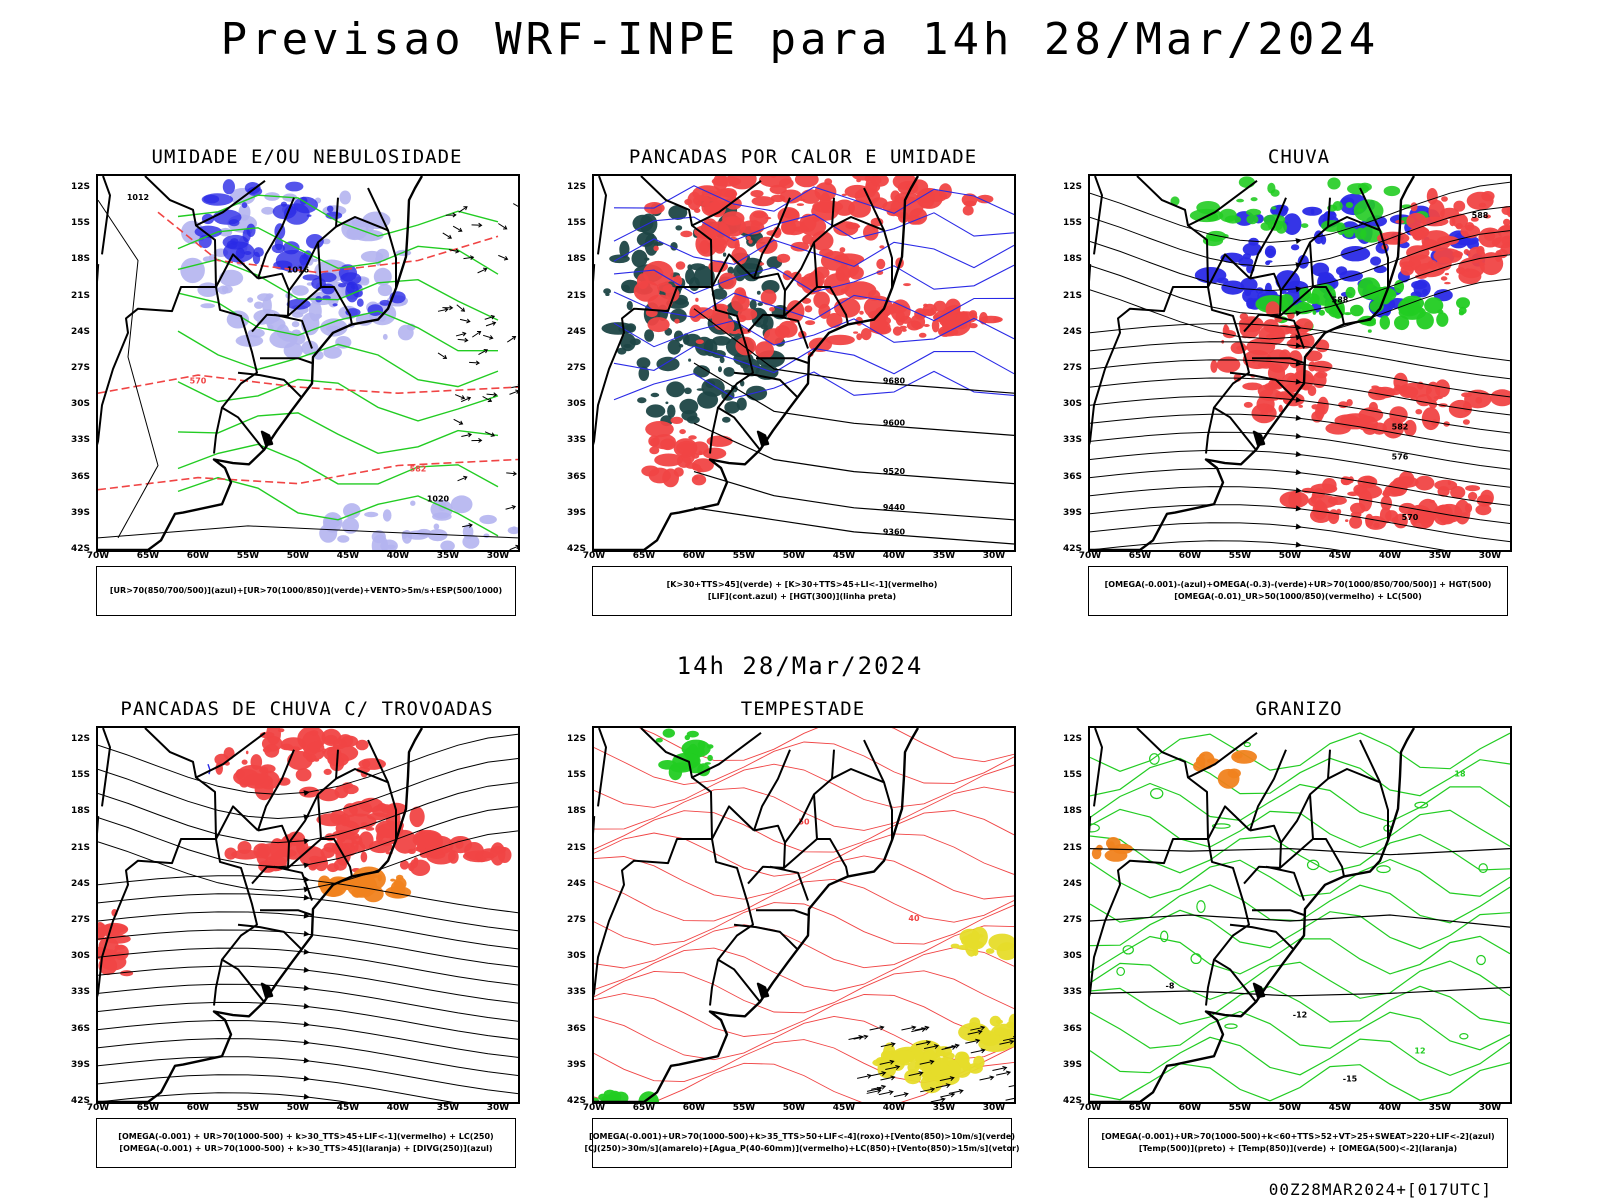  I want to click on panel-title: PANCADAS POR CALOR E UMIDADE, so click(803, 157).